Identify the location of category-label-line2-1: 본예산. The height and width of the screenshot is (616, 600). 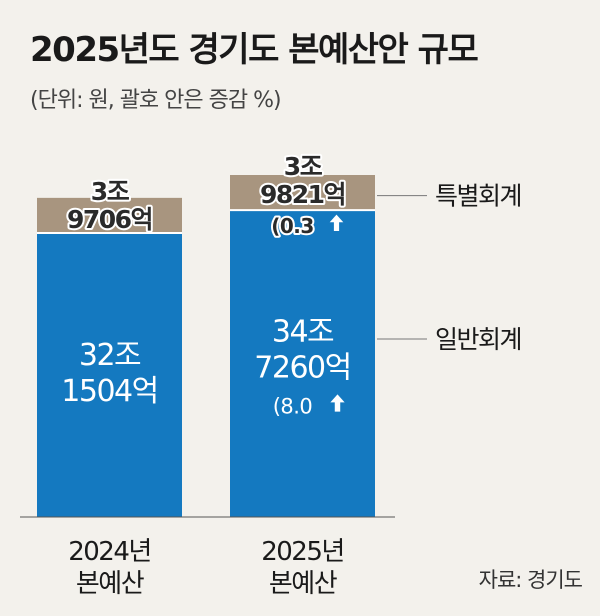
(303, 584).